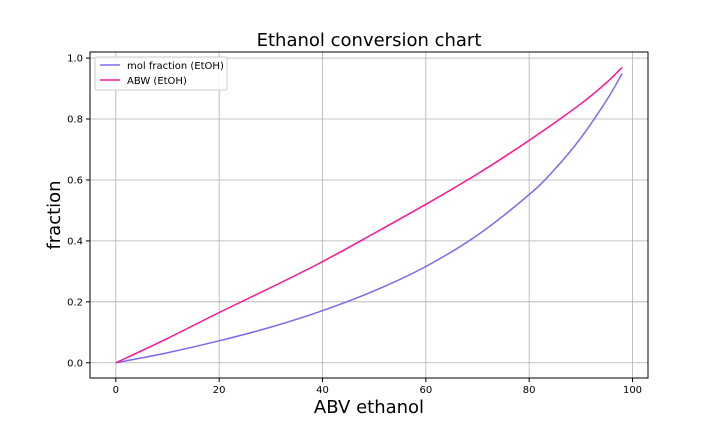  I want to click on legend-label-abw: ABW (EtOH), so click(157, 81).